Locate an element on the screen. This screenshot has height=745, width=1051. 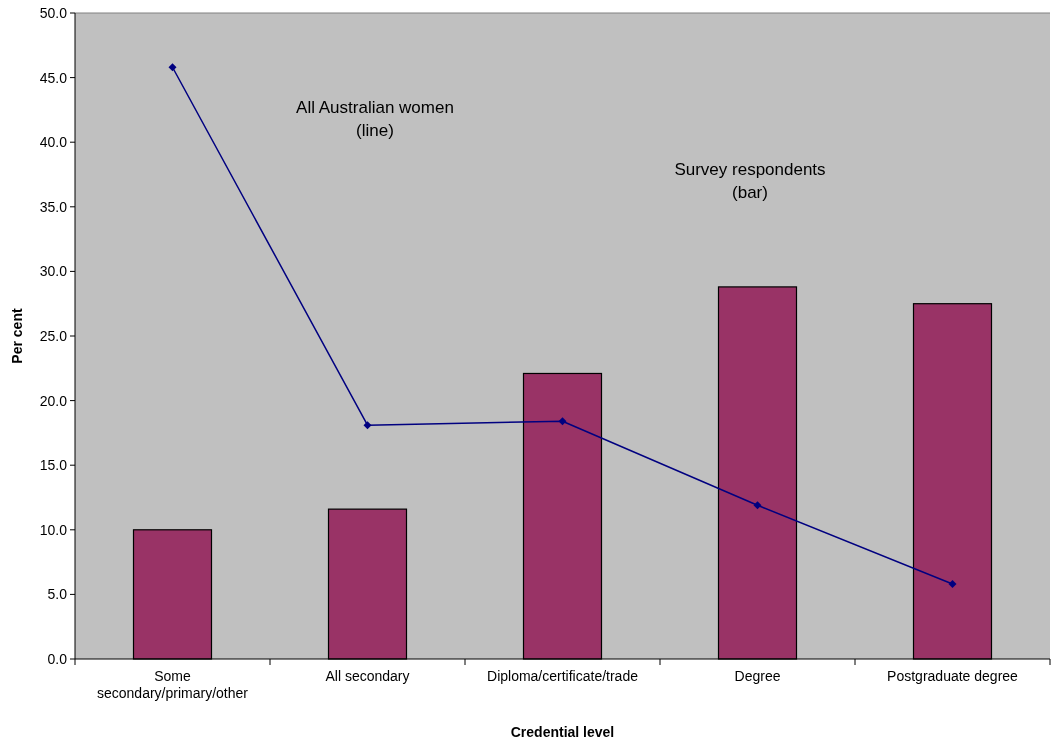
annotation: All Australian women (line) is located at coordinates (375, 119).